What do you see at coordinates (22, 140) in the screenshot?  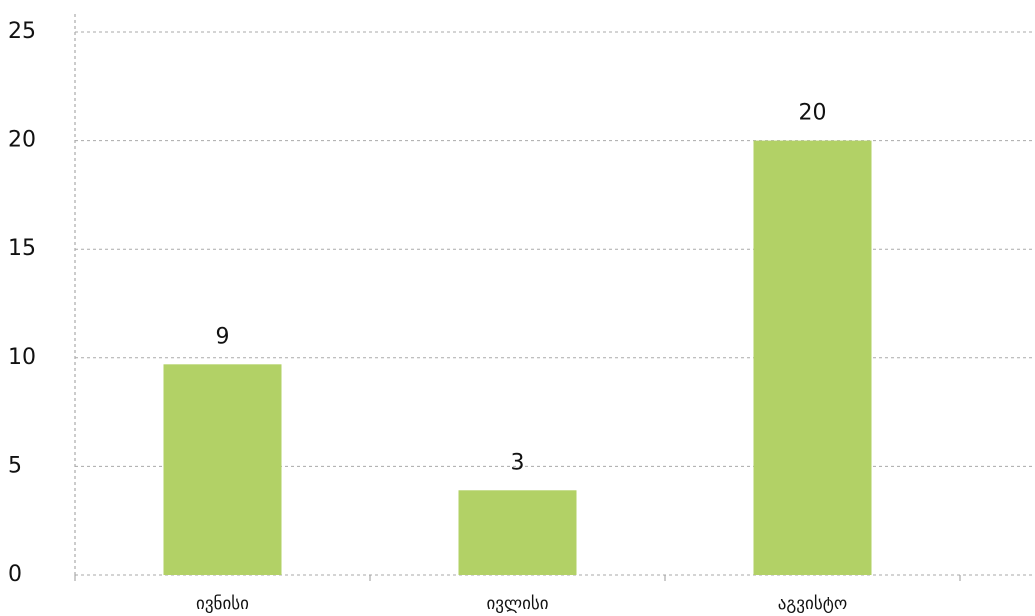 I see `y-tick-label: 20` at bounding box center [22, 140].